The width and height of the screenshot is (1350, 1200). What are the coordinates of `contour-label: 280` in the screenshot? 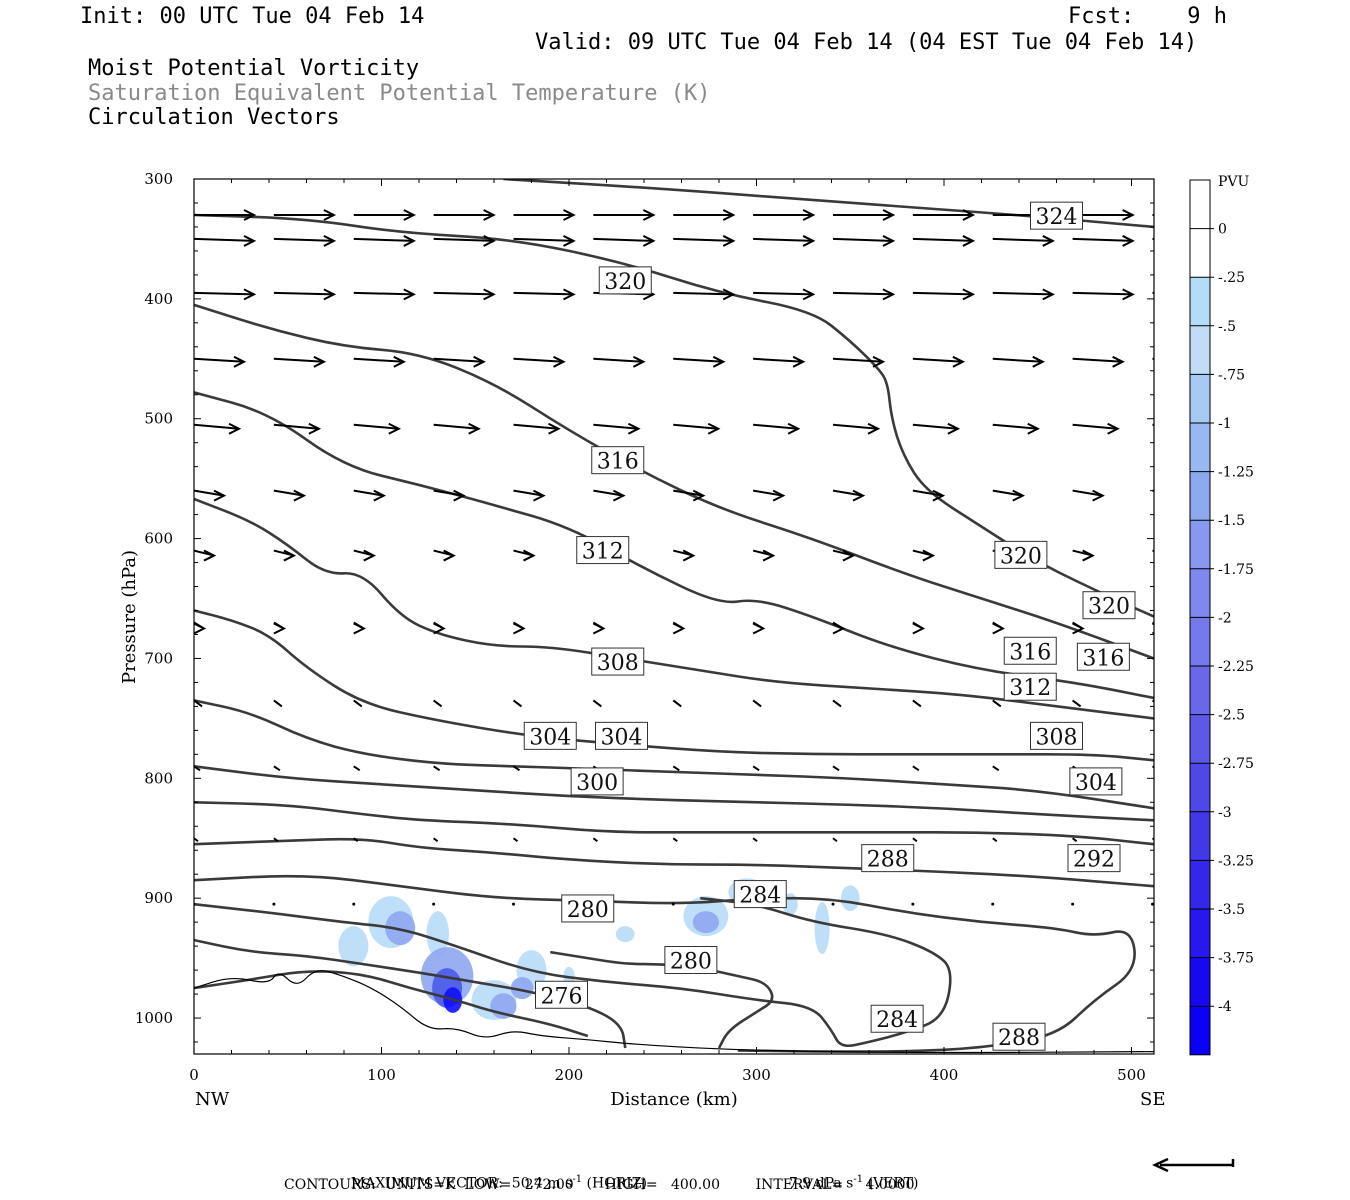 It's located at (691, 962).